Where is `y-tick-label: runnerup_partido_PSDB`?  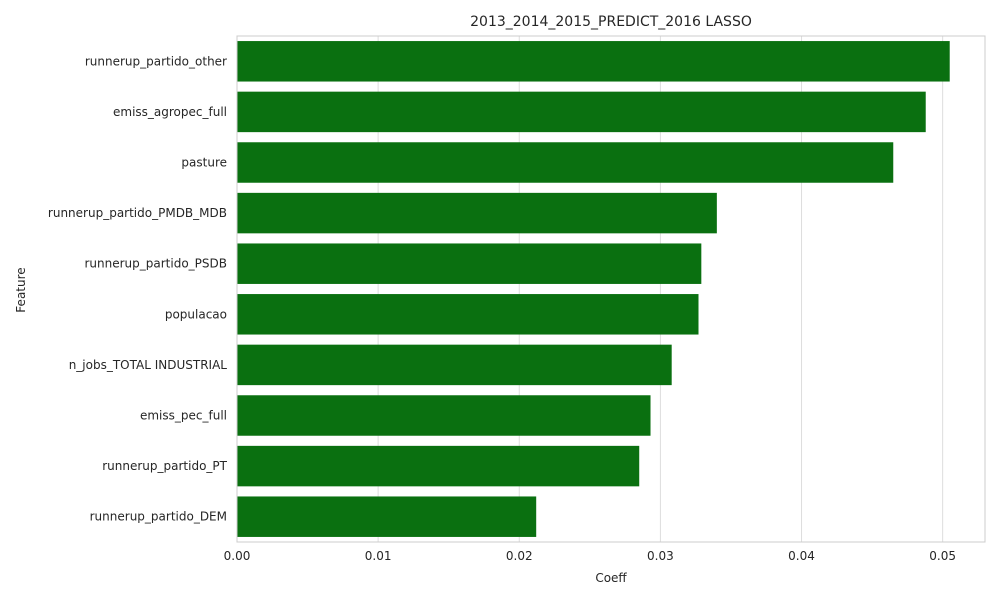
y-tick-label: runnerup_partido_PSDB is located at coordinates (155, 264).